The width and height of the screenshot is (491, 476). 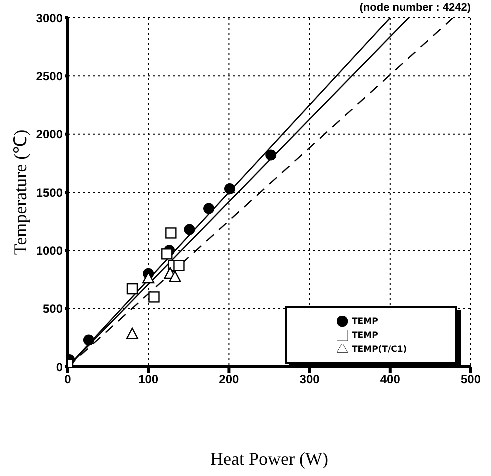 What do you see at coordinates (229, 379) in the screenshot?
I see `x-tick-label: 200` at bounding box center [229, 379].